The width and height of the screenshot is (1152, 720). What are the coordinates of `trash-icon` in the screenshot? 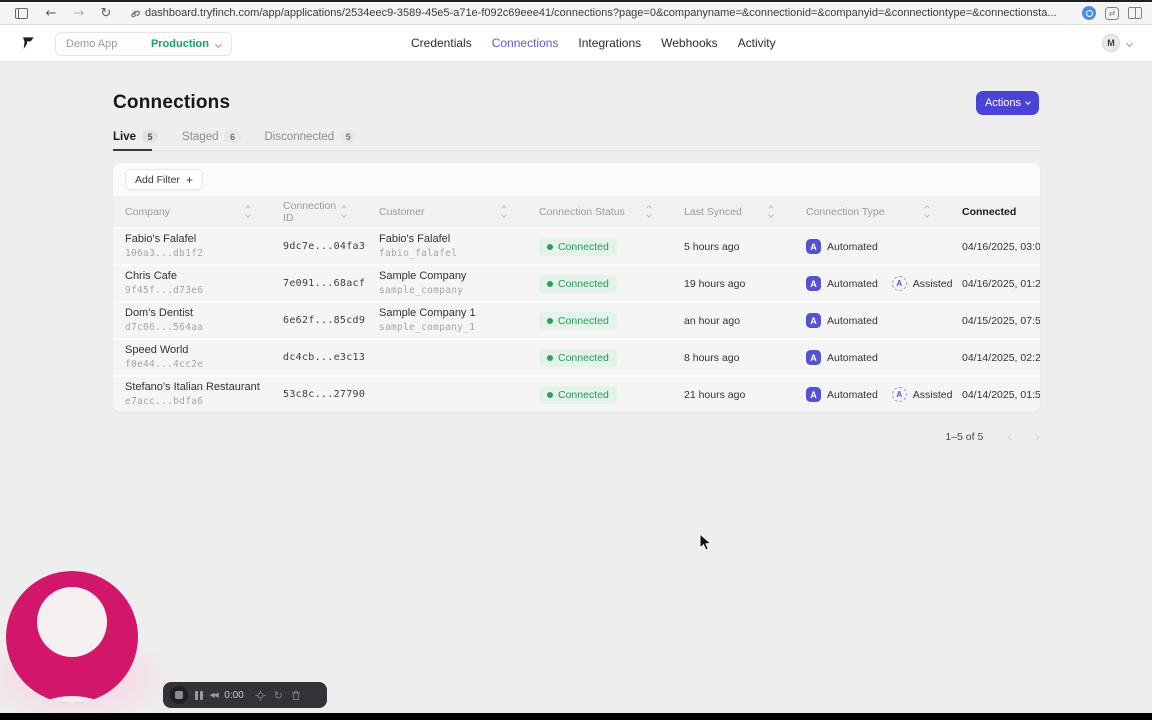 It's located at (296, 695).